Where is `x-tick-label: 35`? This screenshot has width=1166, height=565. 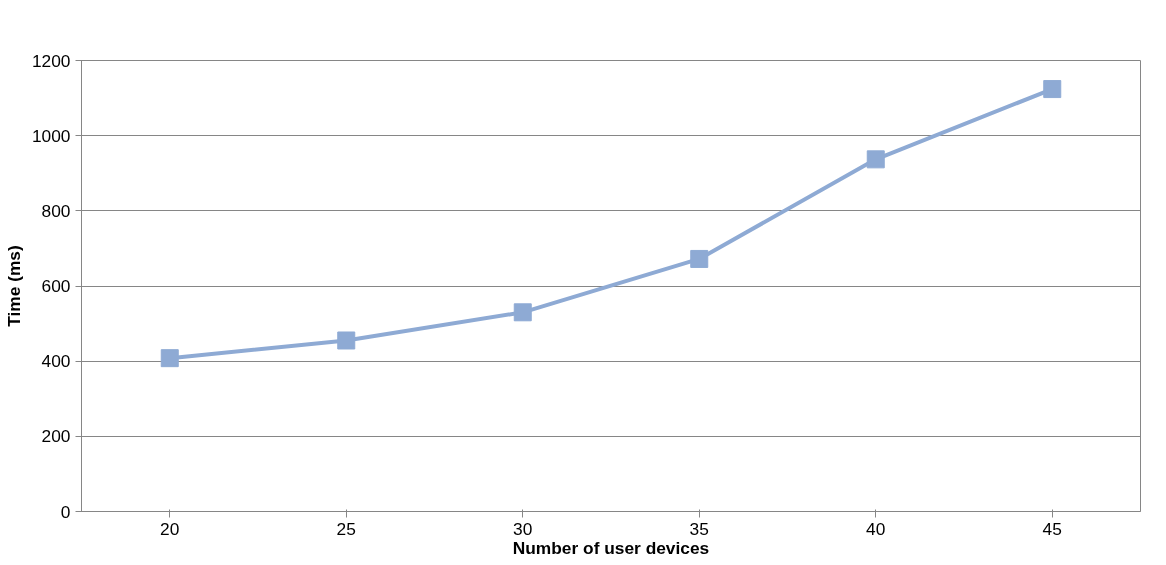
x-tick-label: 35 is located at coordinates (699, 528).